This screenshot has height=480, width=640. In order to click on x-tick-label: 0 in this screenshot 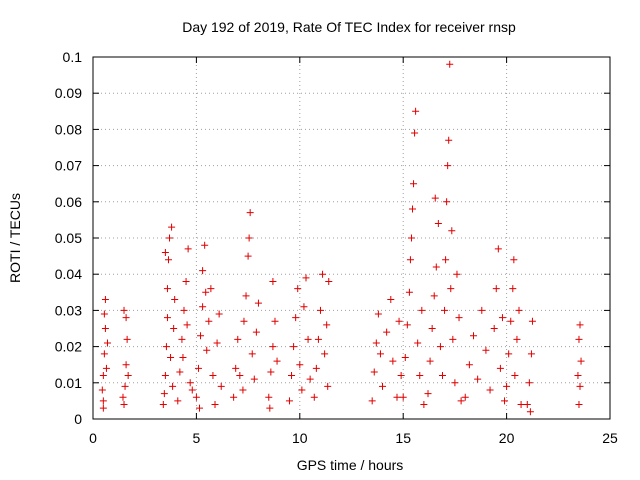, I will do `click(93, 438)`.